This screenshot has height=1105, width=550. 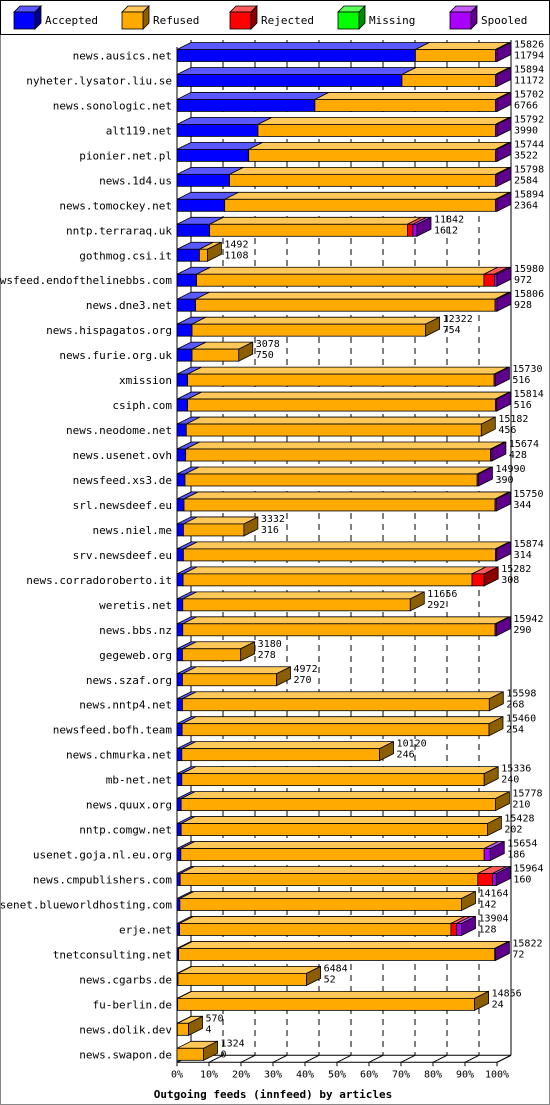 What do you see at coordinates (125, 155) in the screenshot?
I see `category-label: pionier.net.pl` at bounding box center [125, 155].